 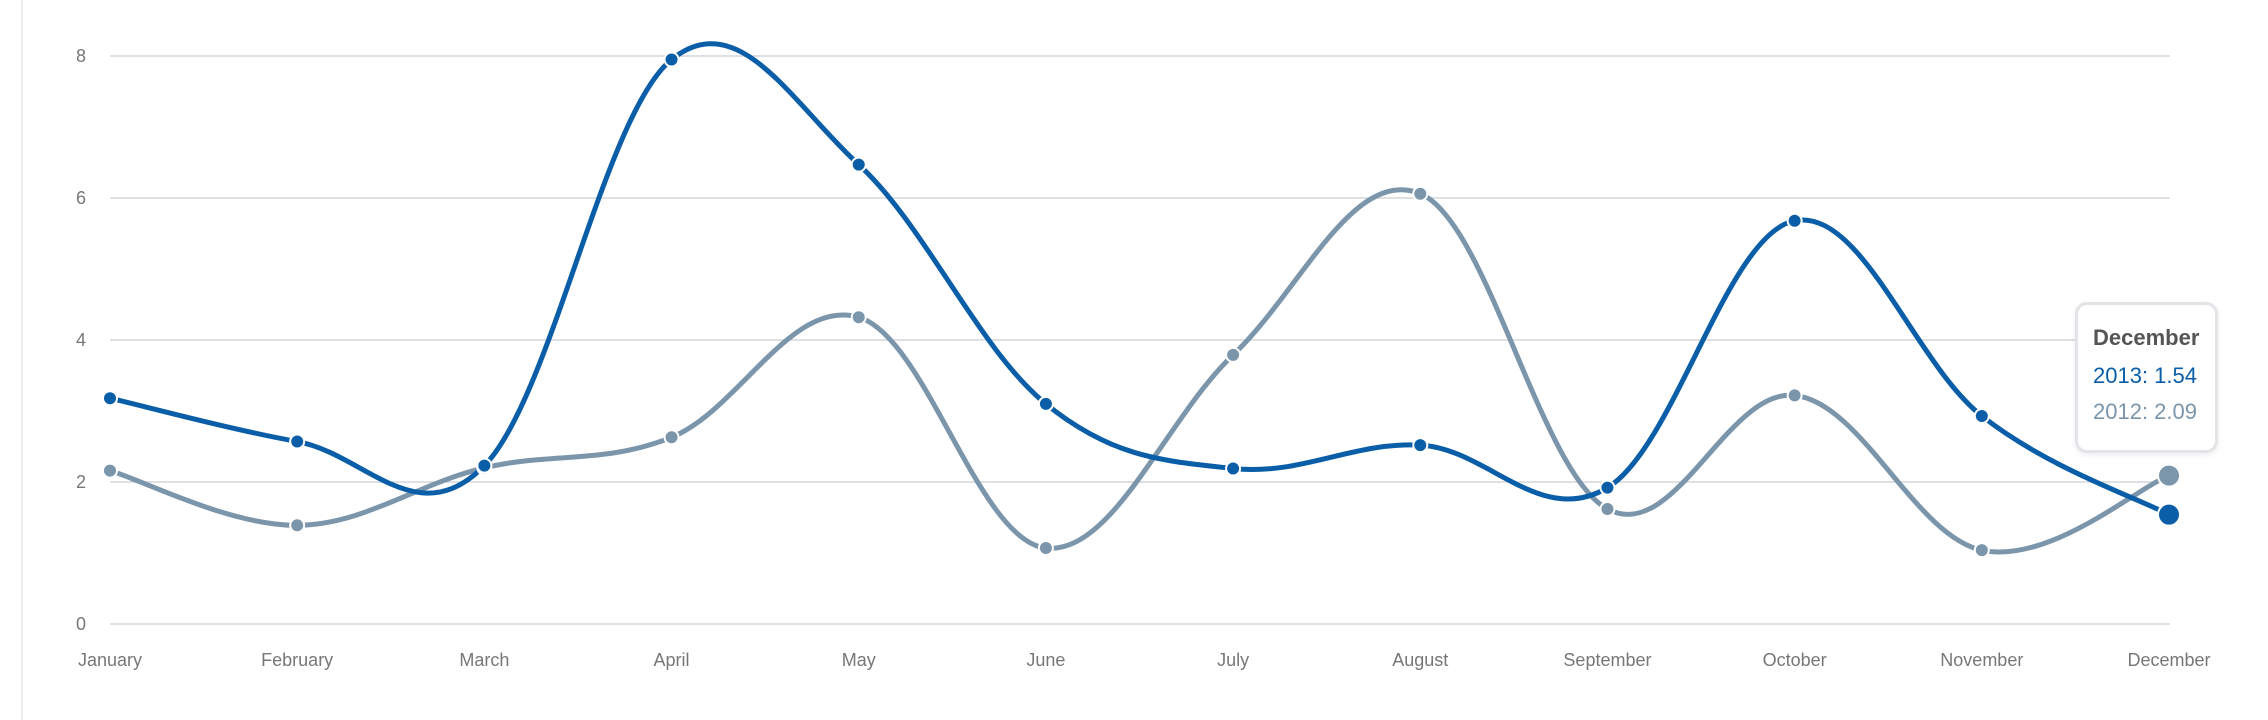 What do you see at coordinates (81, 624) in the screenshot?
I see `y-tick-label: 0` at bounding box center [81, 624].